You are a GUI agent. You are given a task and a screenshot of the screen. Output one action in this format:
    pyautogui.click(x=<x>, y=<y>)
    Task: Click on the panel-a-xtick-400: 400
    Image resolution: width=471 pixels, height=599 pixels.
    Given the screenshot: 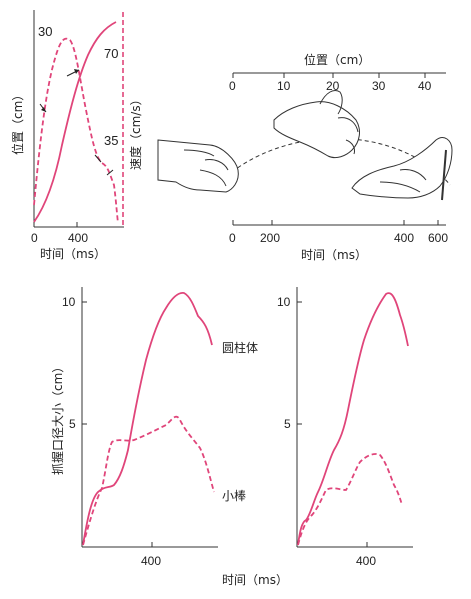 What is the action you would take?
    pyautogui.click(x=78, y=238)
    